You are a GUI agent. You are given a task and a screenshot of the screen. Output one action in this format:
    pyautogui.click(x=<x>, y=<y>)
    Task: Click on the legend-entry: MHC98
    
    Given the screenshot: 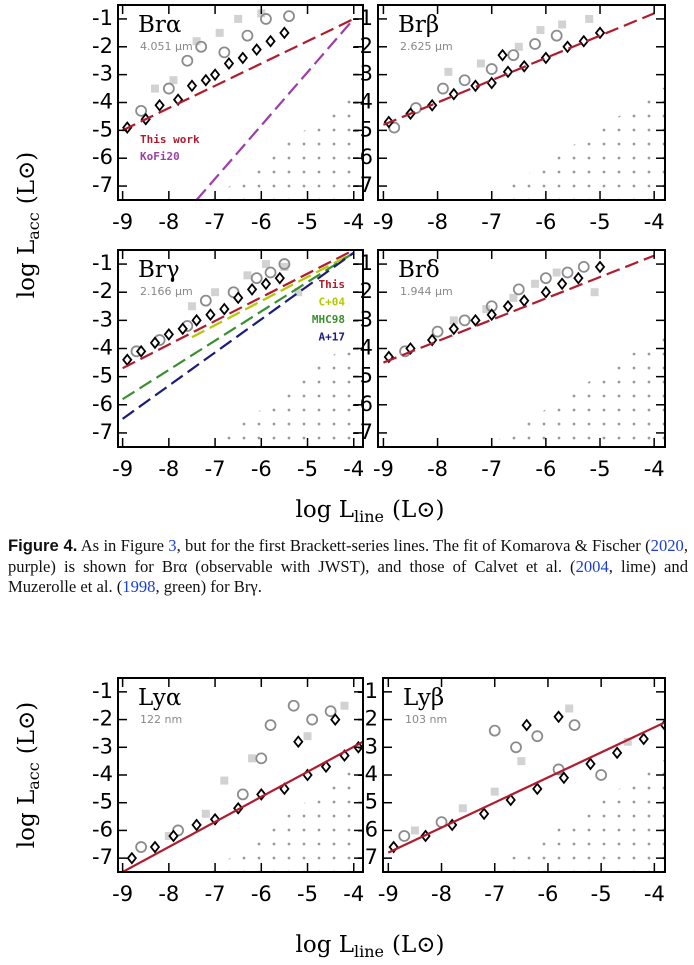 What is the action you would take?
    pyautogui.click(x=328, y=319)
    